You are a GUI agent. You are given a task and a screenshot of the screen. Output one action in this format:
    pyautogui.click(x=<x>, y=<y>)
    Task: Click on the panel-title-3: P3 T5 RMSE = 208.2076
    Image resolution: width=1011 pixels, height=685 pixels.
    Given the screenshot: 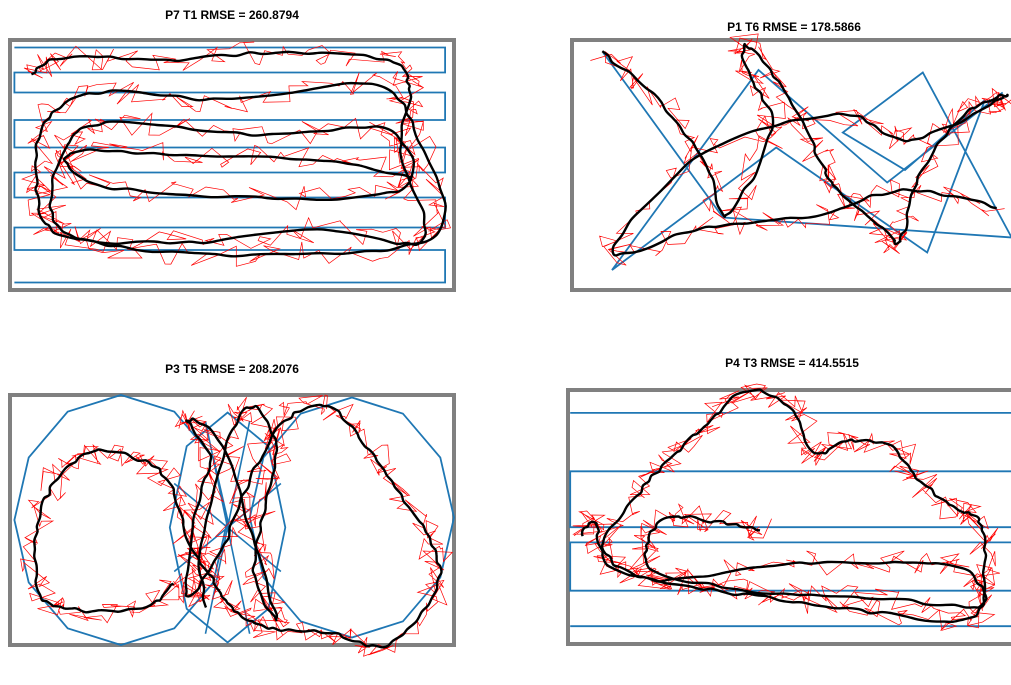 What is the action you would take?
    pyautogui.click(x=232, y=369)
    